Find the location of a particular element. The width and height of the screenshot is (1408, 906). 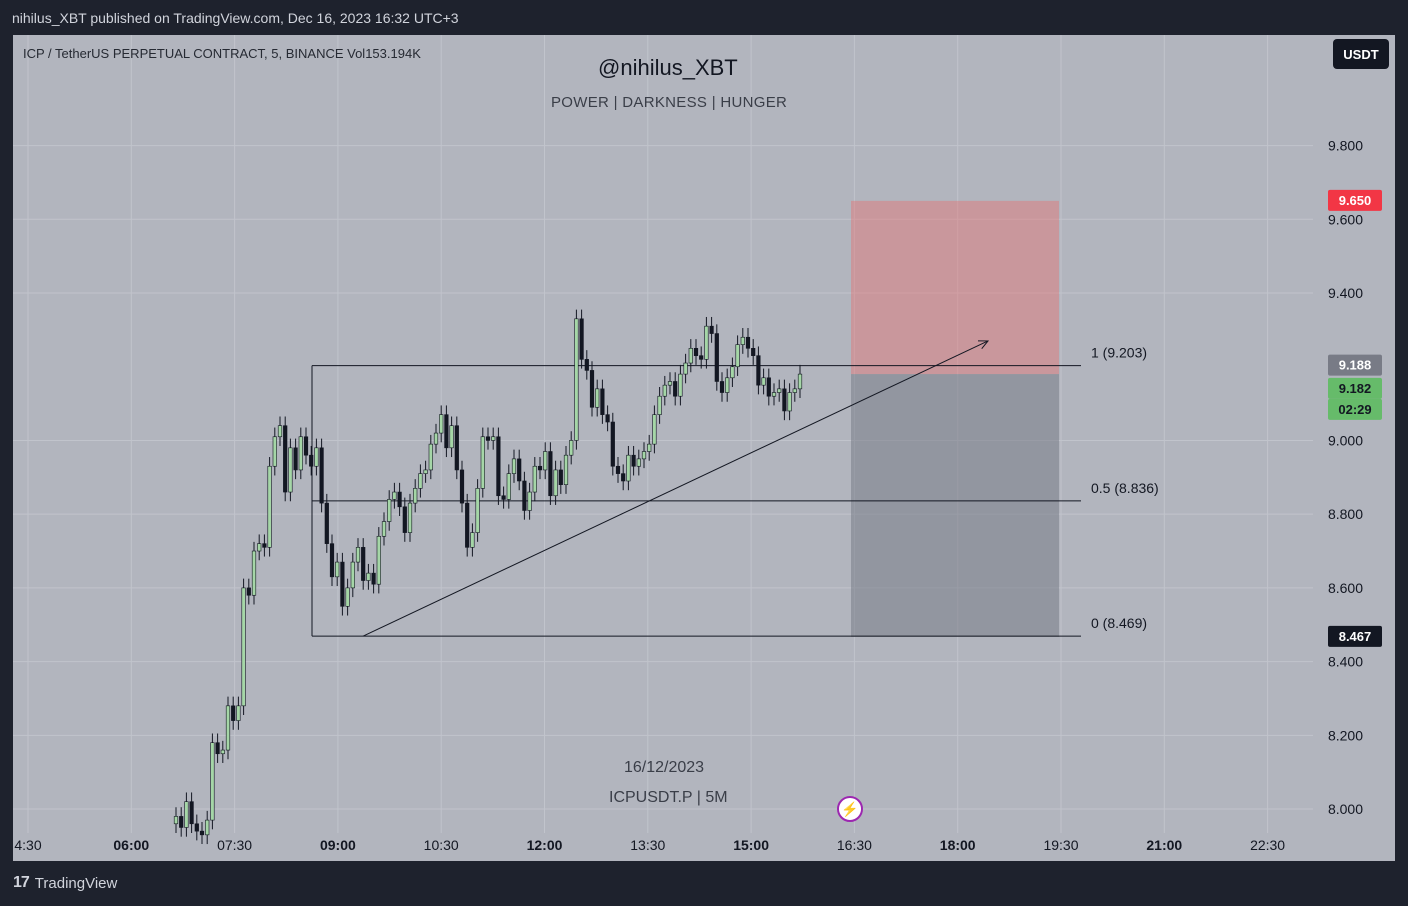

x-tick-label: 18:00 is located at coordinates (958, 845).